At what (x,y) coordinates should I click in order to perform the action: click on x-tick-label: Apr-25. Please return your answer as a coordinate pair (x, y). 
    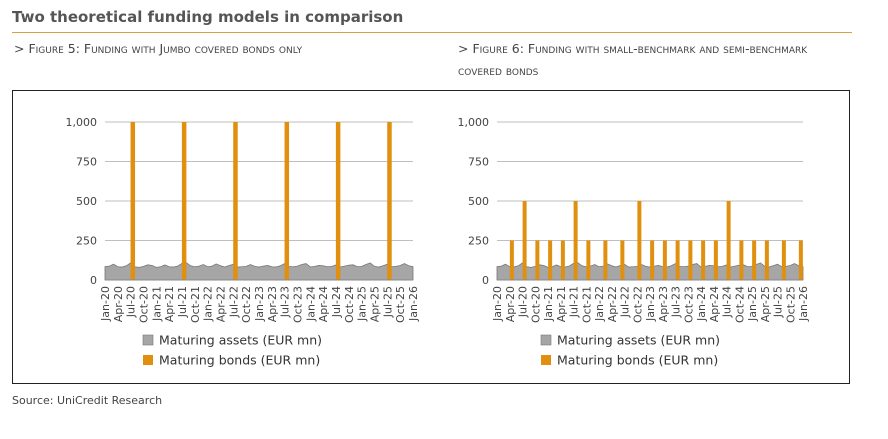
    Looking at the image, I should click on (765, 304).